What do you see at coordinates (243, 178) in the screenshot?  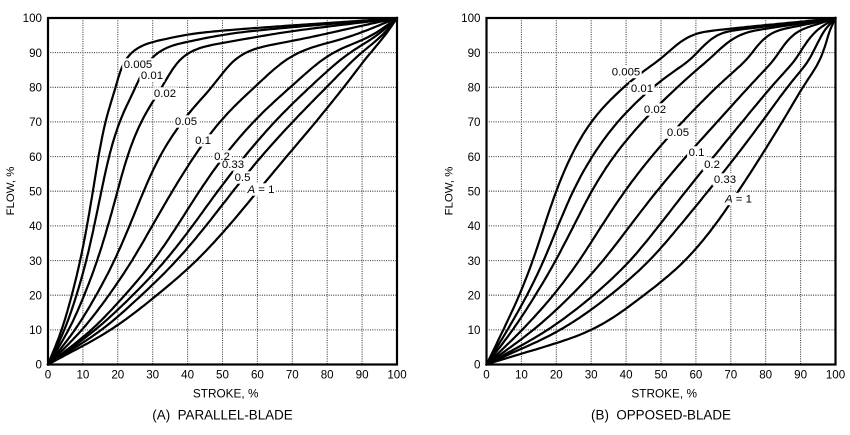 I see `svg-text: 0.5` at bounding box center [243, 178].